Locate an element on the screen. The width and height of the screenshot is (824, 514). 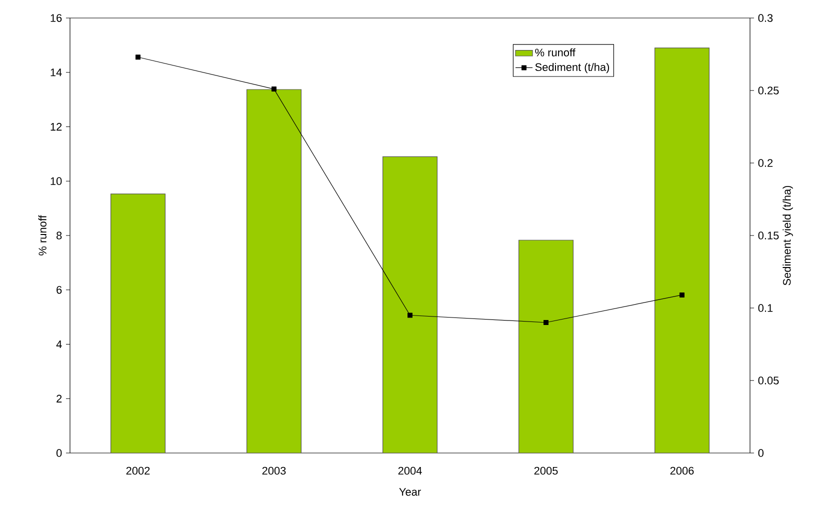
y-tick-label: 4 is located at coordinates (59, 344).